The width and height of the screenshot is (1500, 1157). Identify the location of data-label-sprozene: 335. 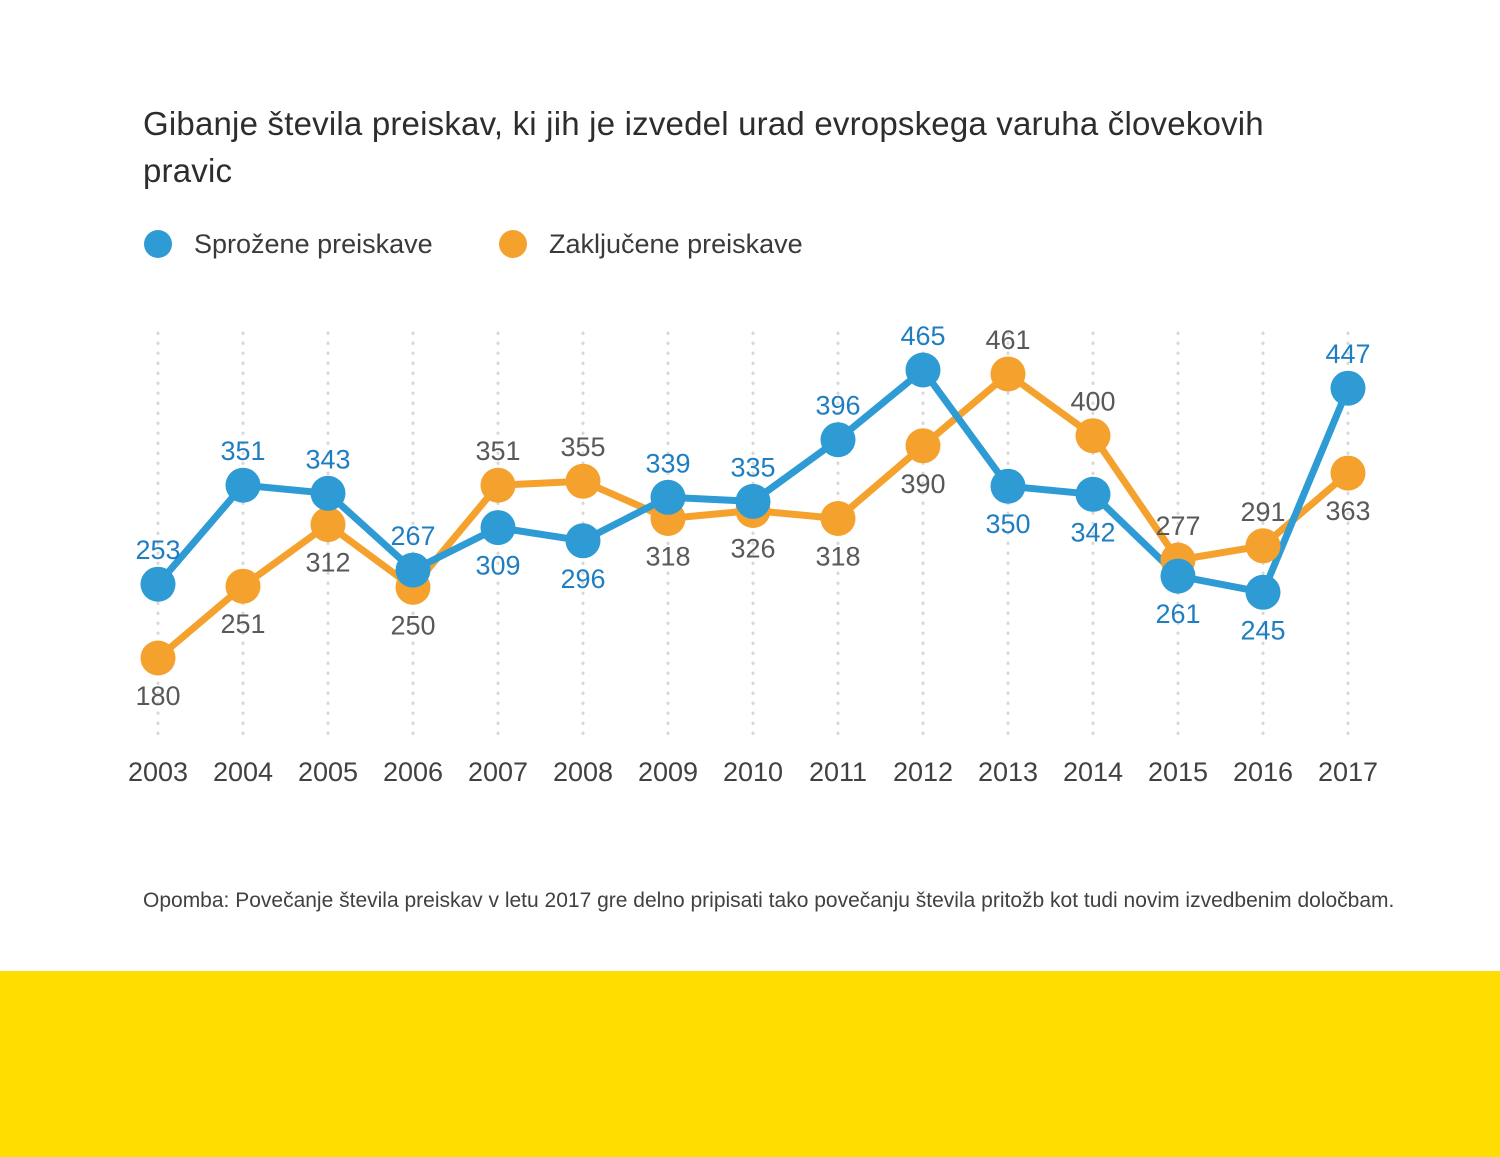
(752, 467).